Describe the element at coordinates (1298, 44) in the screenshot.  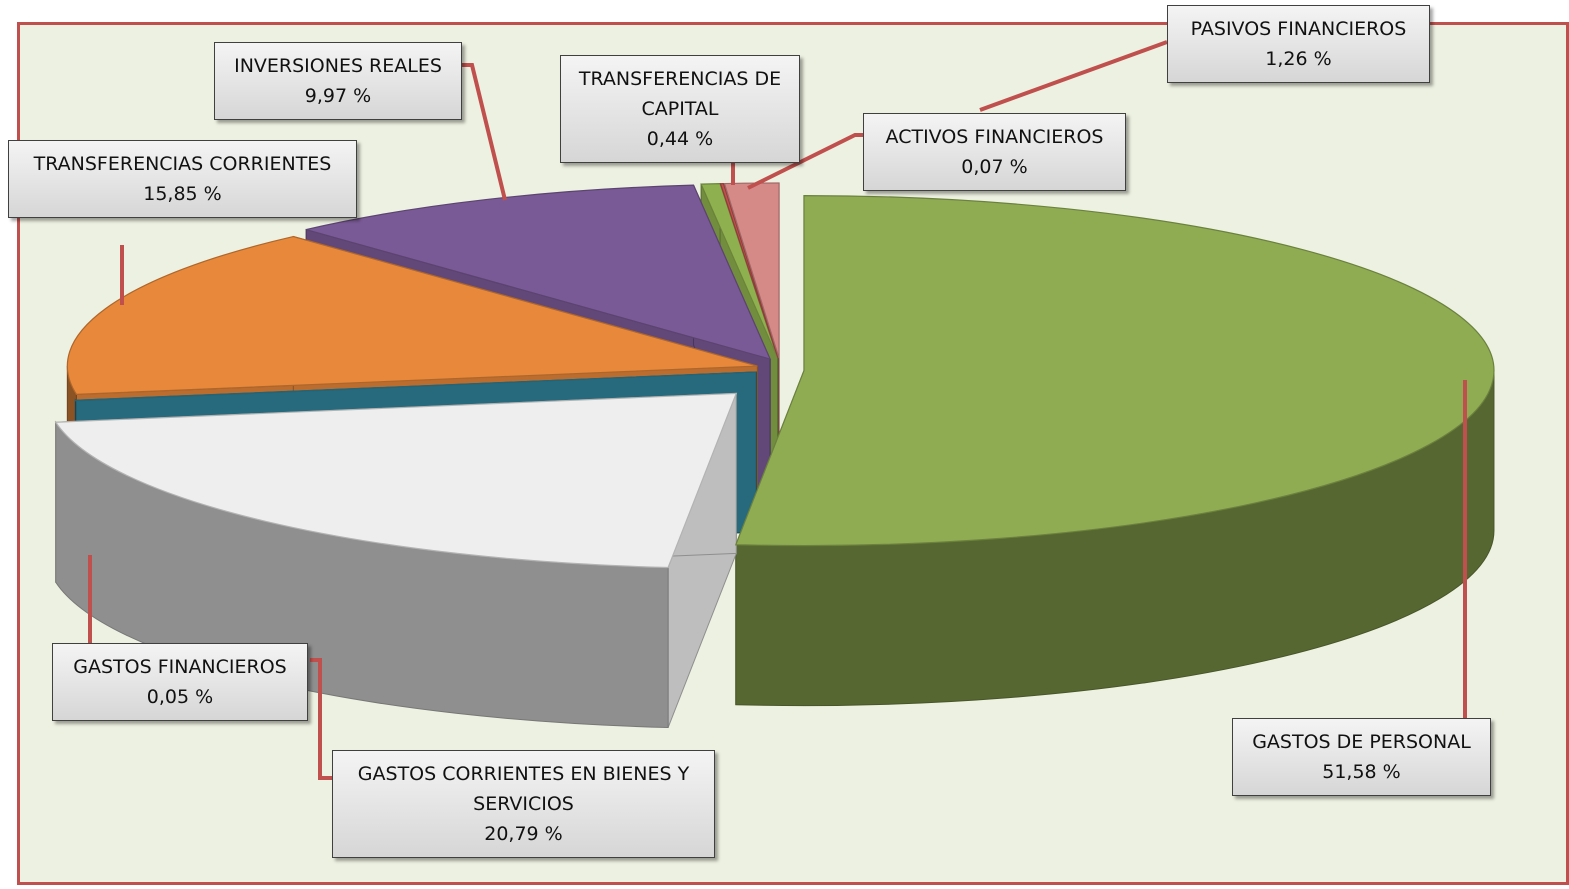
I see `data-label: PASIVOS FINANCIEROS 1,26 %` at that location.